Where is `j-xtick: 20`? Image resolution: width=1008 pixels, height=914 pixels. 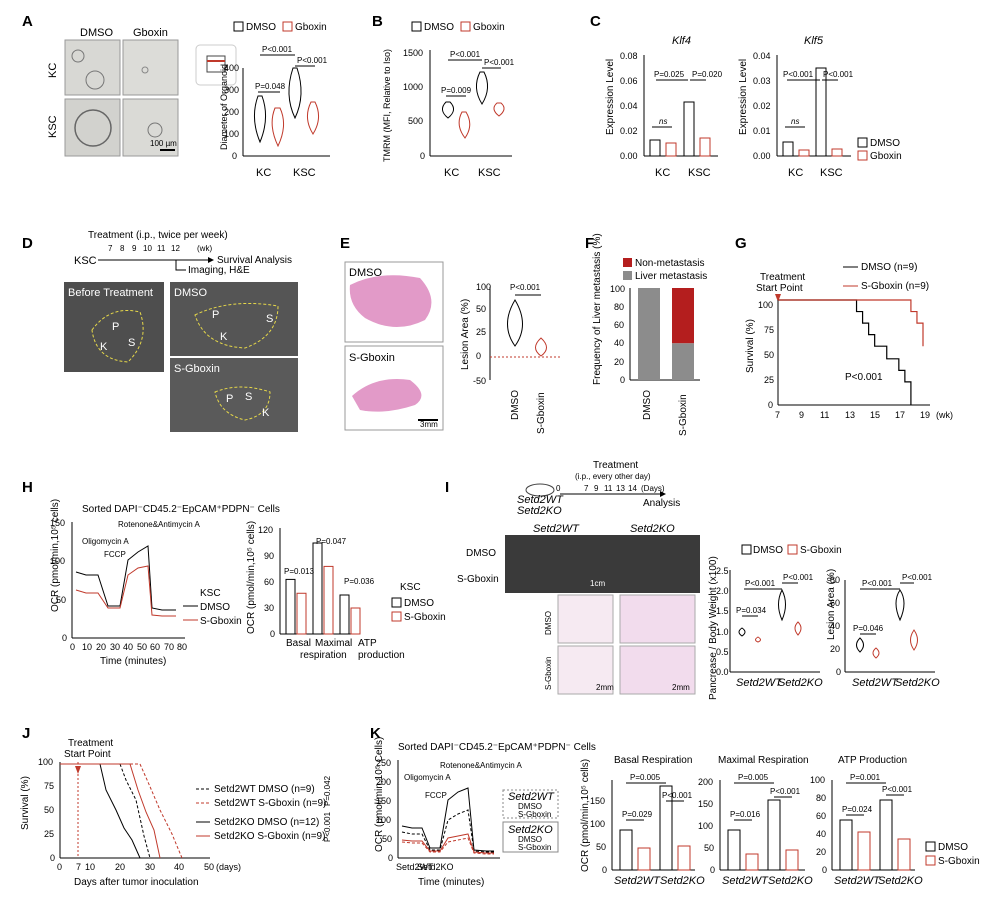
j-xtick: 20 is located at coordinates (120, 867).